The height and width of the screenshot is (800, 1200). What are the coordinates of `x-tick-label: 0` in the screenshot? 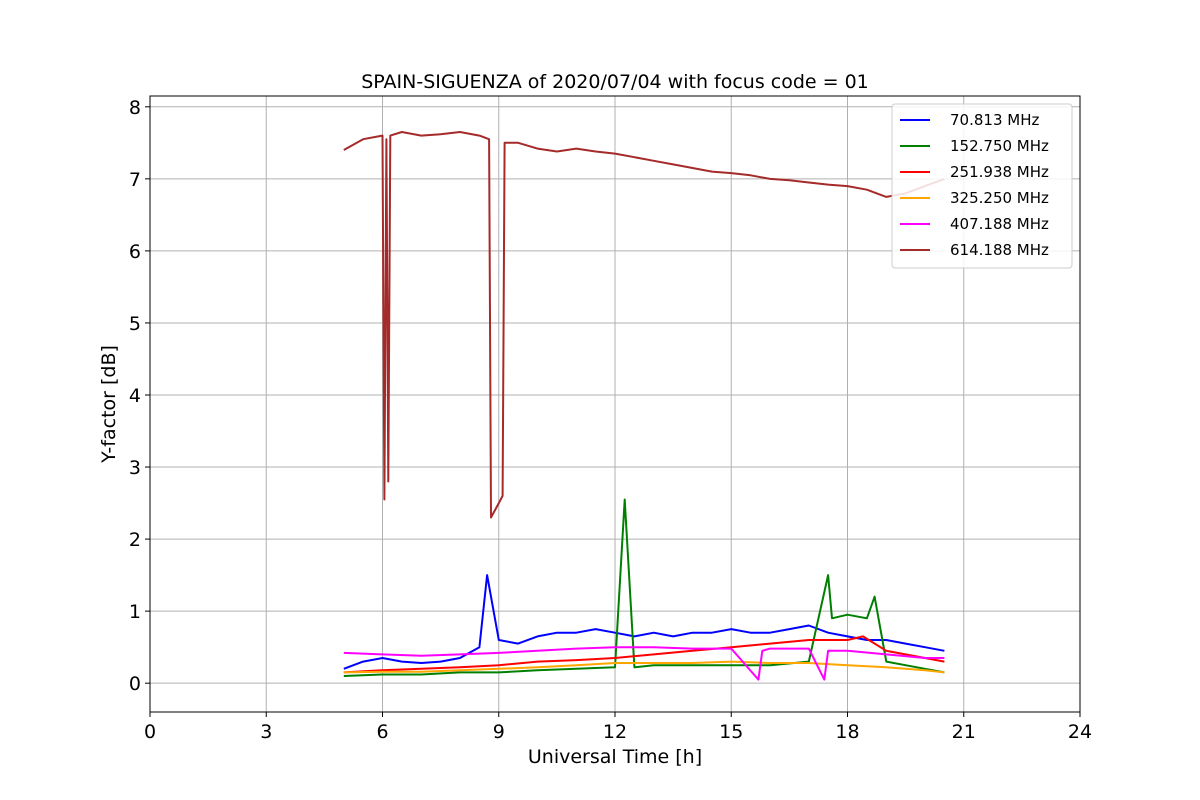 It's located at (150, 732).